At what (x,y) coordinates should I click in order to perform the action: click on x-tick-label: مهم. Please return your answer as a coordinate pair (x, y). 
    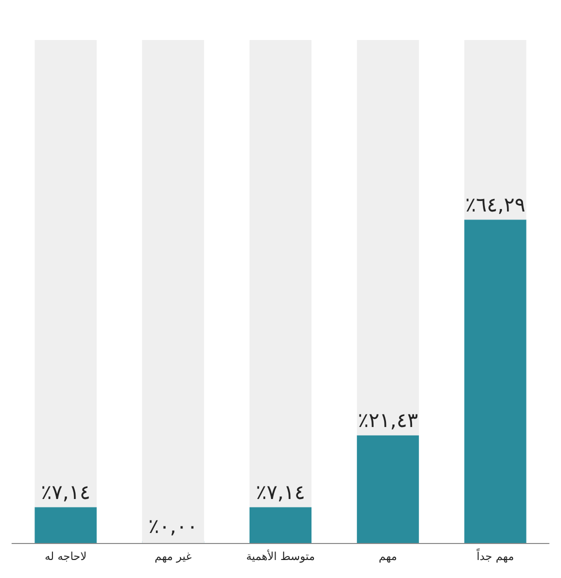
    Looking at the image, I should click on (388, 556).